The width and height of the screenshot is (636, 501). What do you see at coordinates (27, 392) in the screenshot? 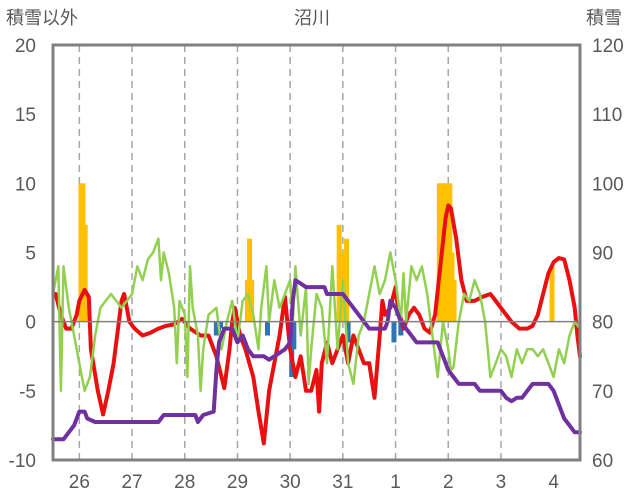
I see `left-tick-label-1: -5` at bounding box center [27, 392].